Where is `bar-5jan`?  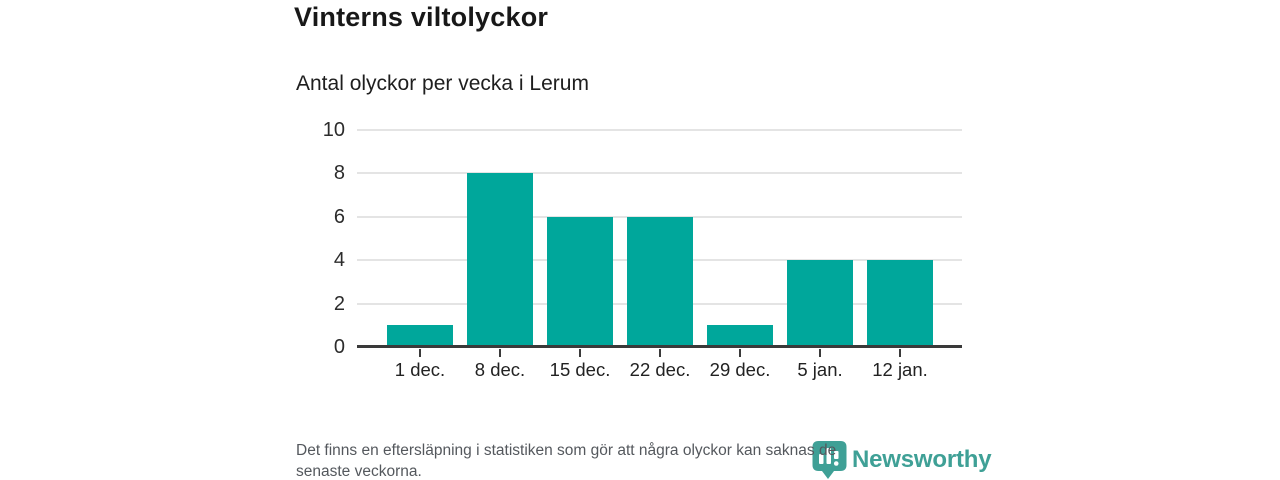
bar-5jan is located at coordinates (820, 303).